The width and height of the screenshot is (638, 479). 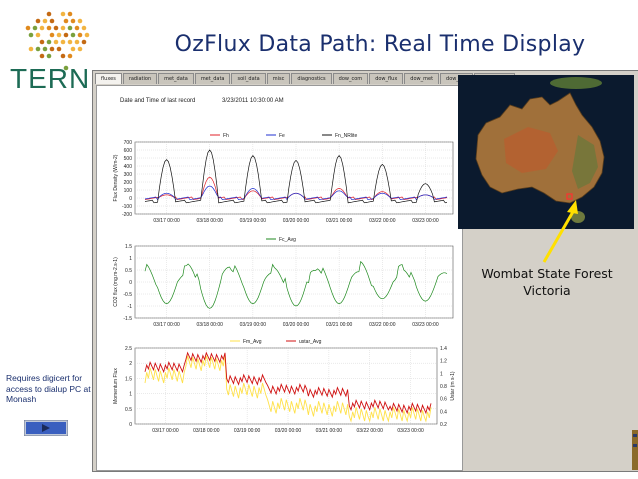 I want to click on tern-logo: TERN TM, so click(x=56, y=52).